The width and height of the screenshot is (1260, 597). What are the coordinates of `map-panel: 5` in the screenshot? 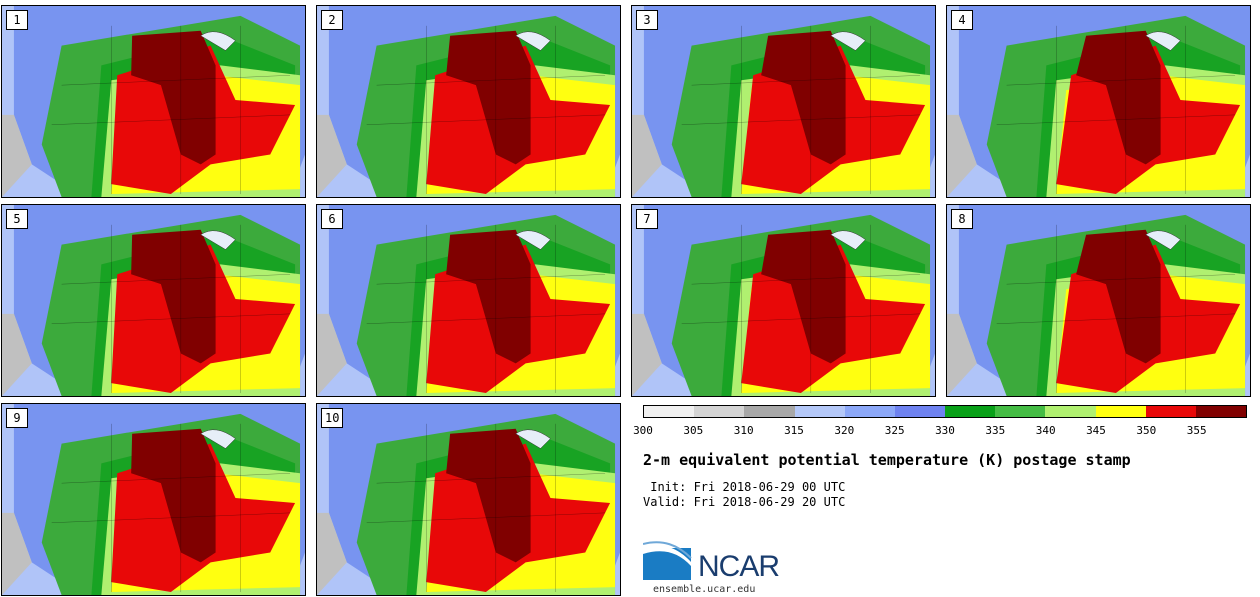 It's located at (153, 300).